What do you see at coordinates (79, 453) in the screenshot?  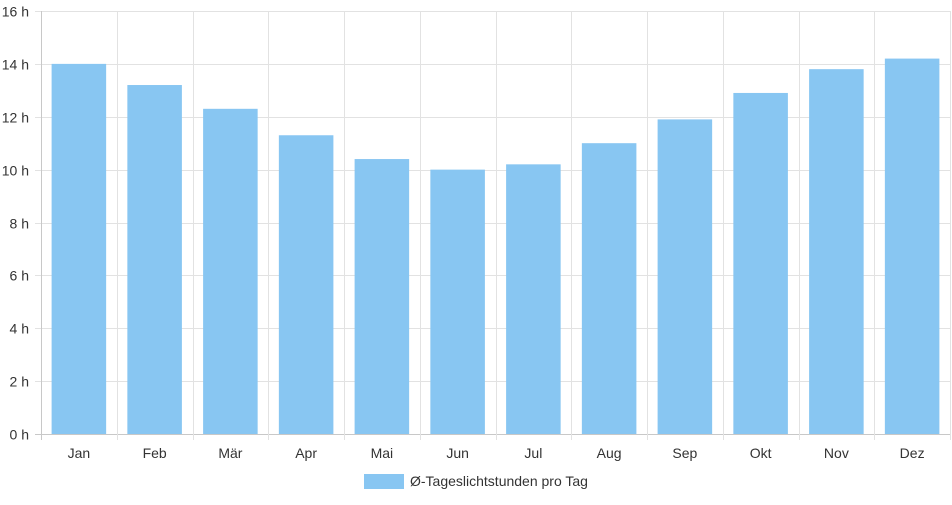 I see `x-tick-label: Jan` at bounding box center [79, 453].